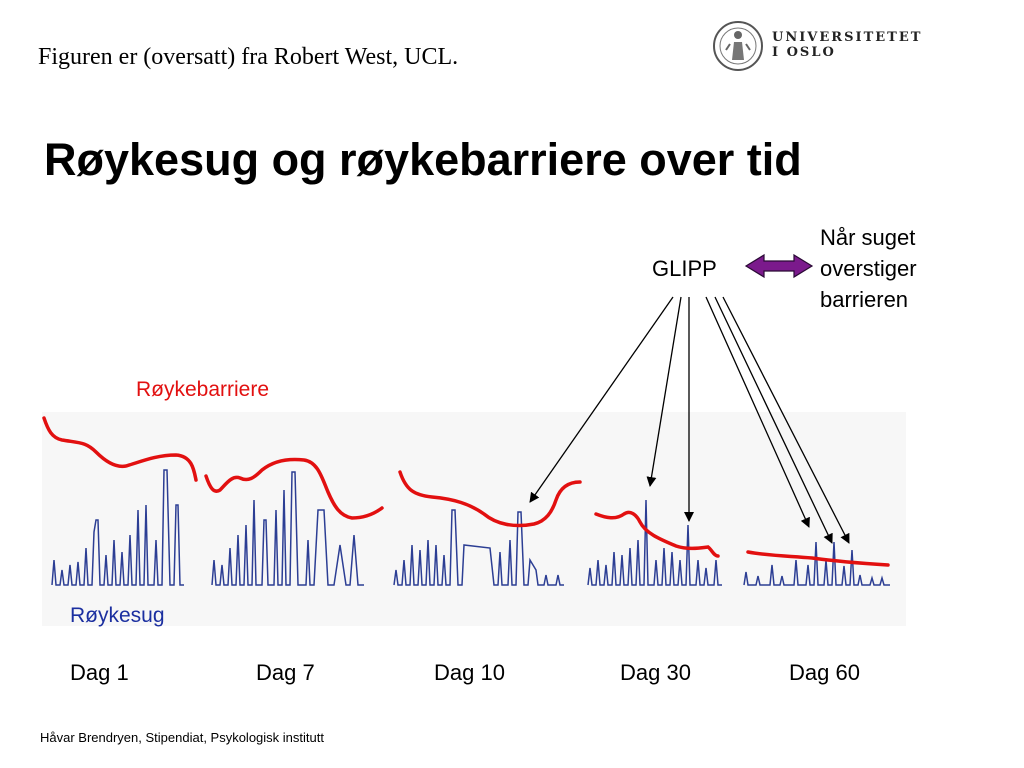  I want to click on craving-trace-day60, so click(816, 563).